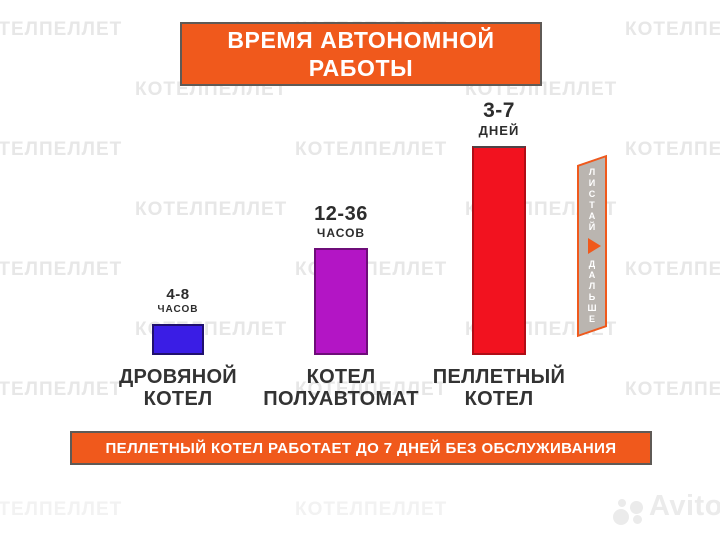  I want to click on bar-value-label: 12-36 ЧАСОВ, so click(341, 221).